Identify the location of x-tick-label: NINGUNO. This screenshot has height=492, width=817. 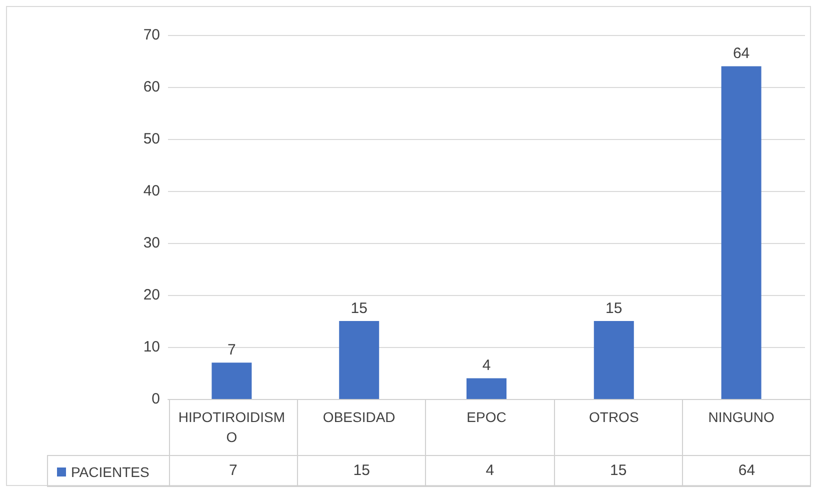
(741, 417).